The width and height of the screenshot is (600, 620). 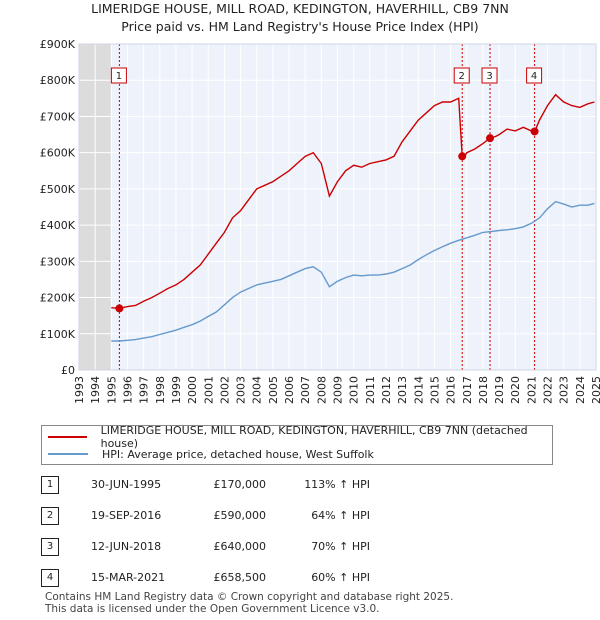 I want to click on x-tick-label: 2009, so click(x=338, y=390).